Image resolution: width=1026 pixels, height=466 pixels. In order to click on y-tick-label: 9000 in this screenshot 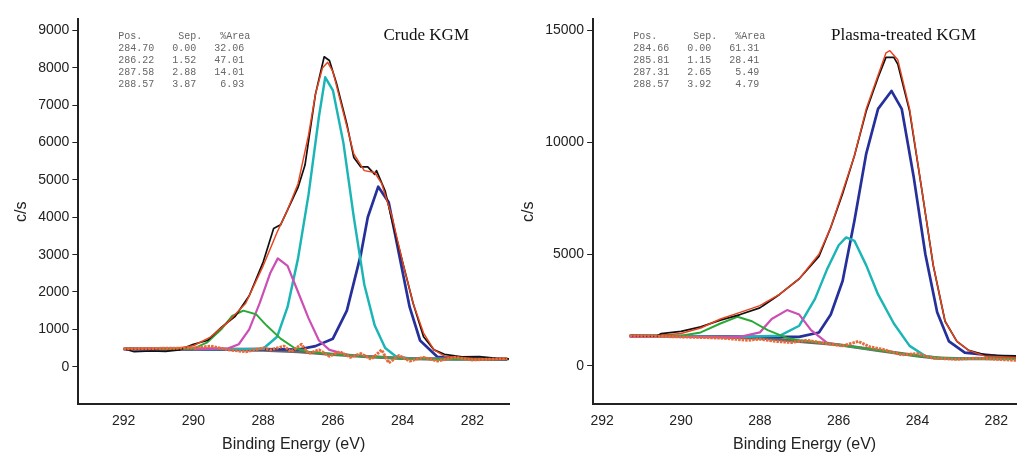, I will do `click(54, 29)`.